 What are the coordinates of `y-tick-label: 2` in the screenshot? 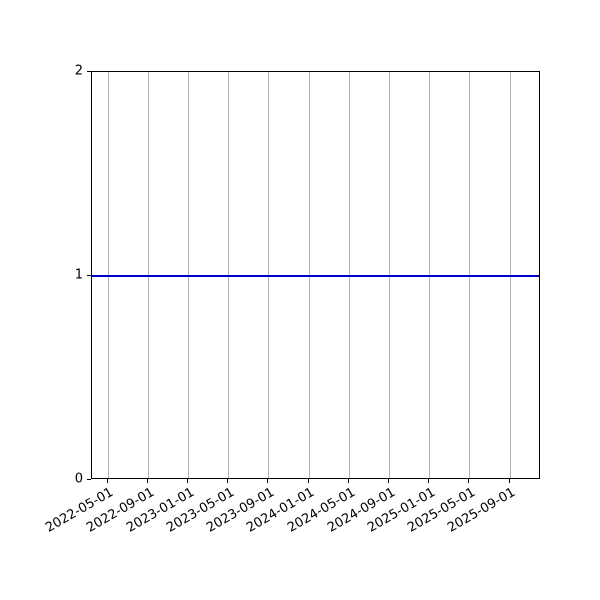 It's located at (78, 71).